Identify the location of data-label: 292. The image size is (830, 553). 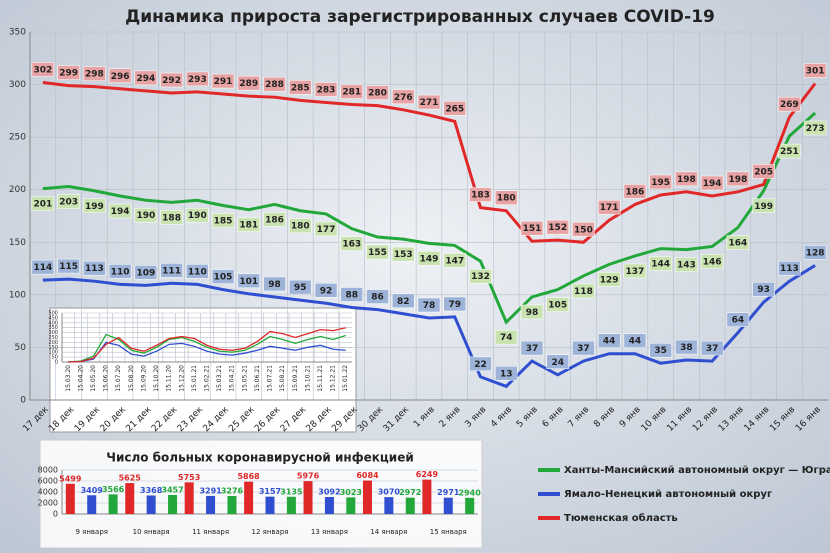
(171, 81).